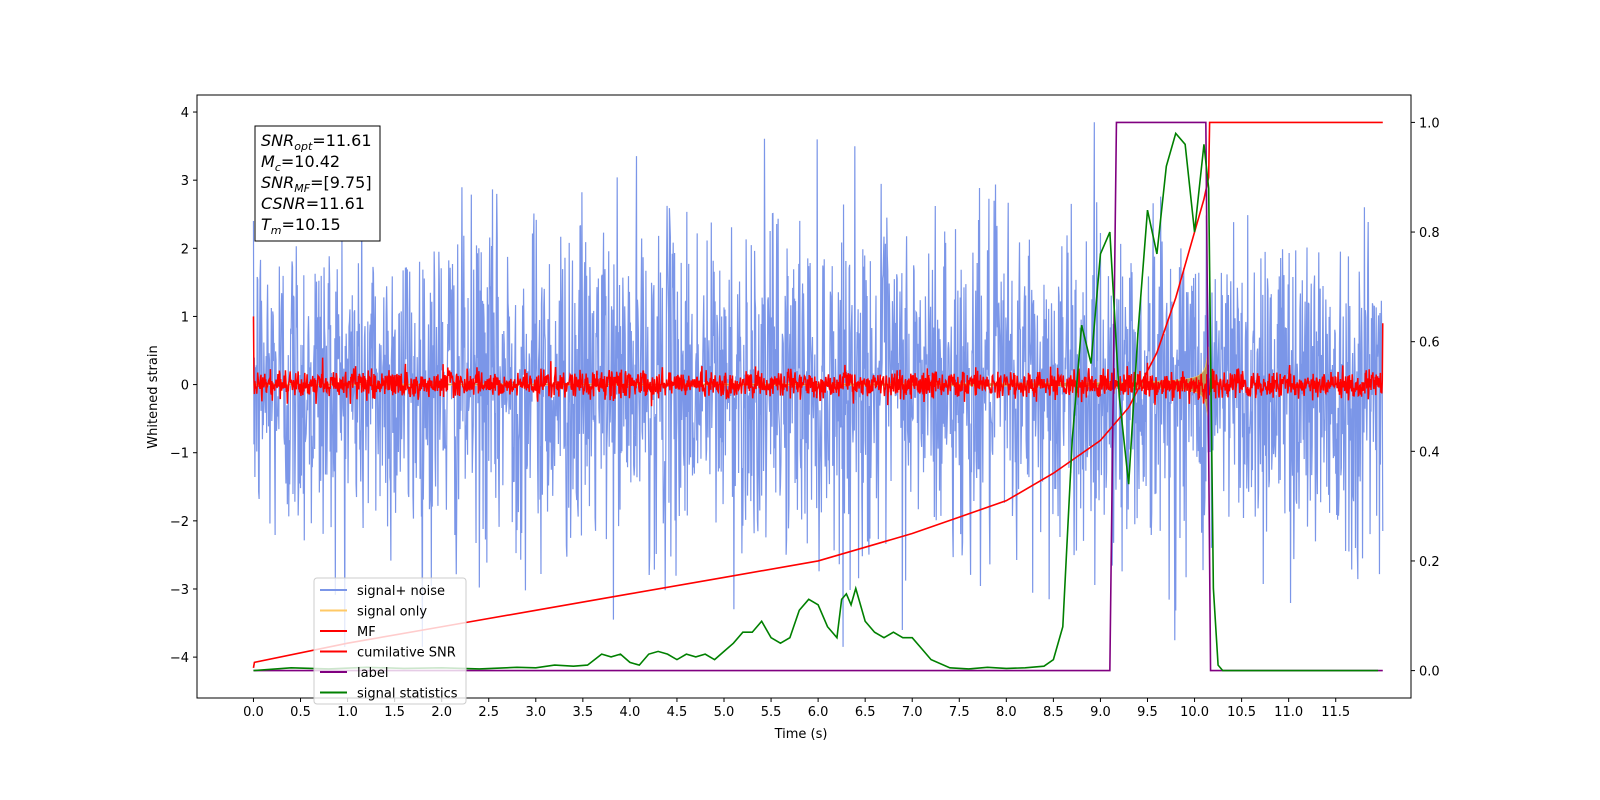 This screenshot has height=800, width=1600. What do you see at coordinates (185, 249) in the screenshot?
I see `y-left-tick-label: 2` at bounding box center [185, 249].